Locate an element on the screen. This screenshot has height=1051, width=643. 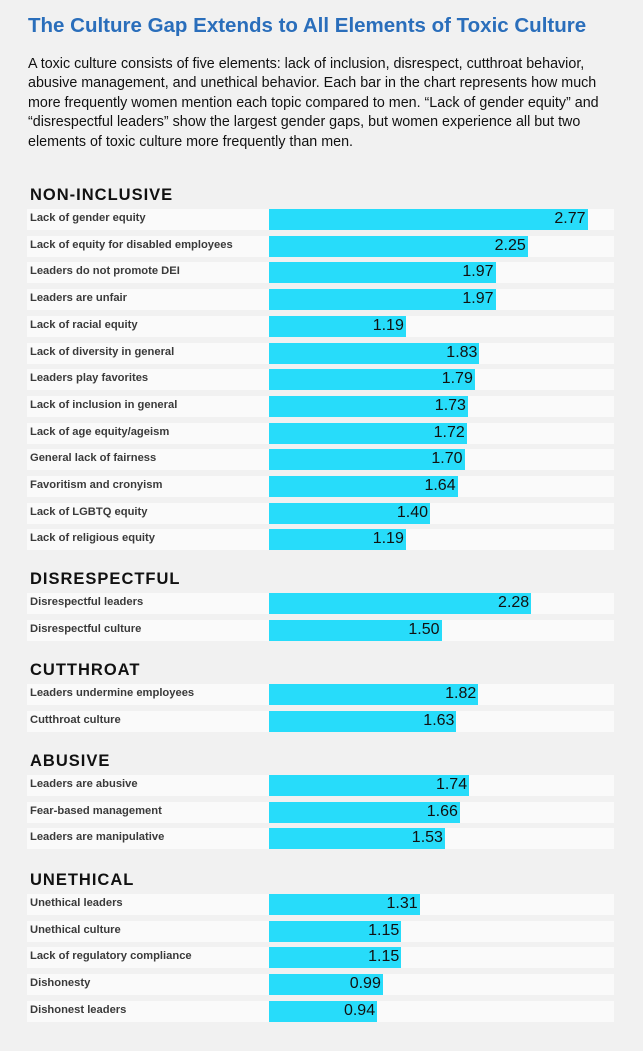
category-label: Lack of gender equity is located at coordinates (88, 218).